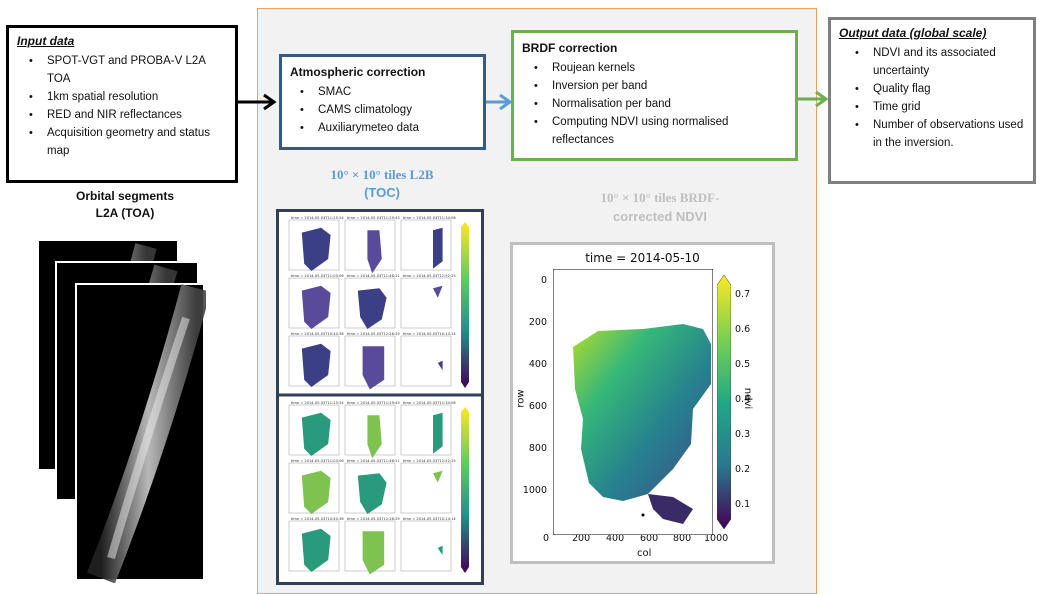 Image resolution: width=1041 pixels, height=594 pixels. What do you see at coordinates (387, 110) in the screenshot?
I see `list-item: CAMS climatology` at bounding box center [387, 110].